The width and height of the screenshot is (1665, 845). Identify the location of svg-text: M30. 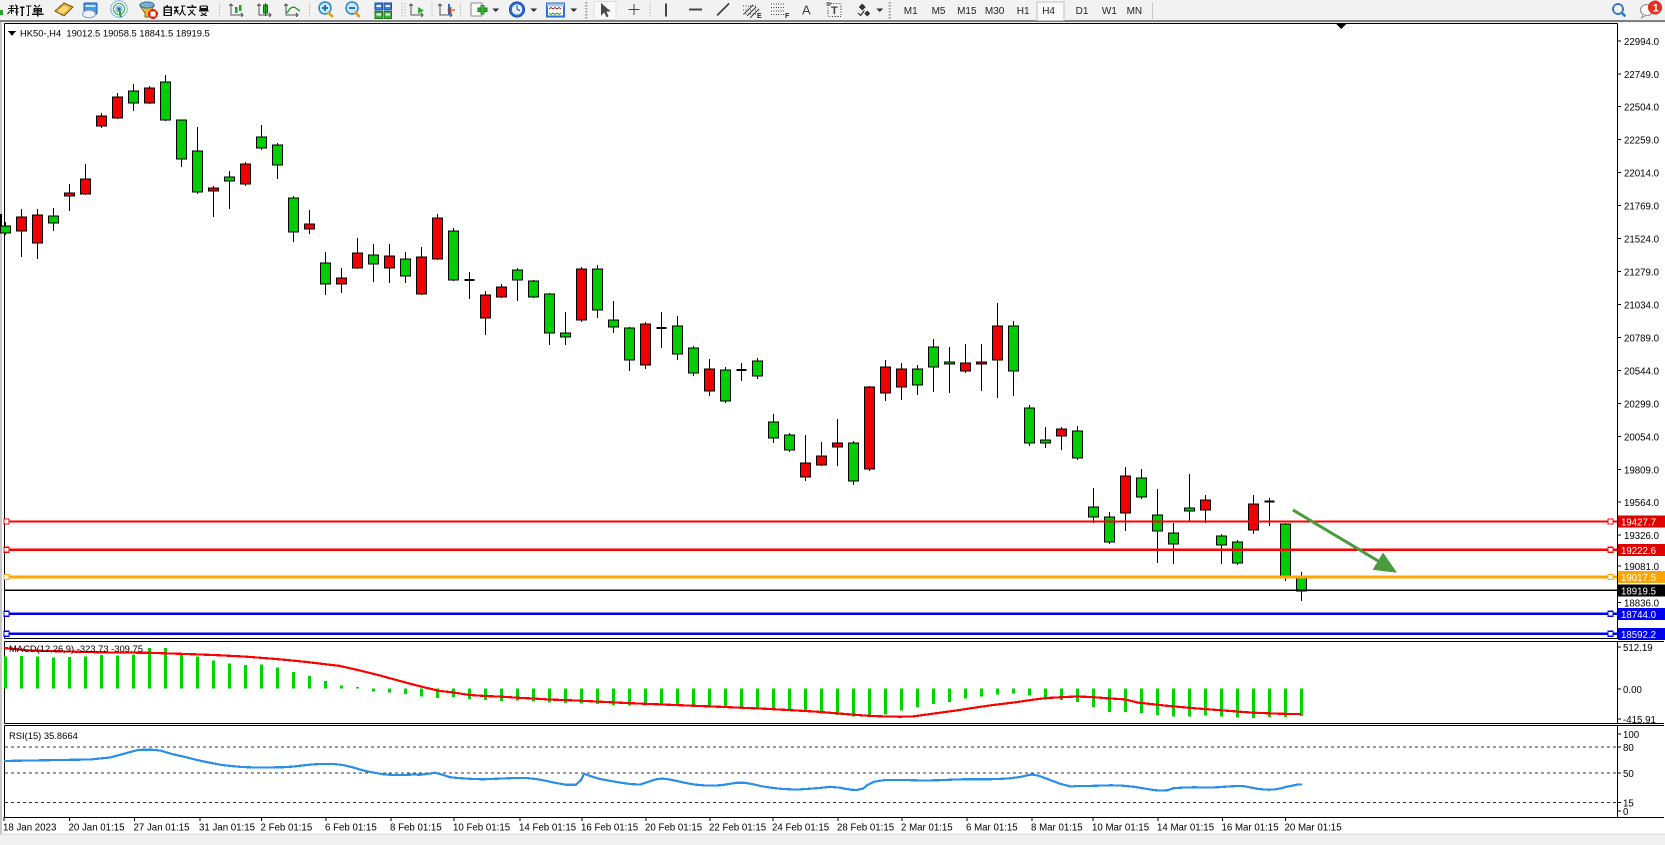
(995, 11).